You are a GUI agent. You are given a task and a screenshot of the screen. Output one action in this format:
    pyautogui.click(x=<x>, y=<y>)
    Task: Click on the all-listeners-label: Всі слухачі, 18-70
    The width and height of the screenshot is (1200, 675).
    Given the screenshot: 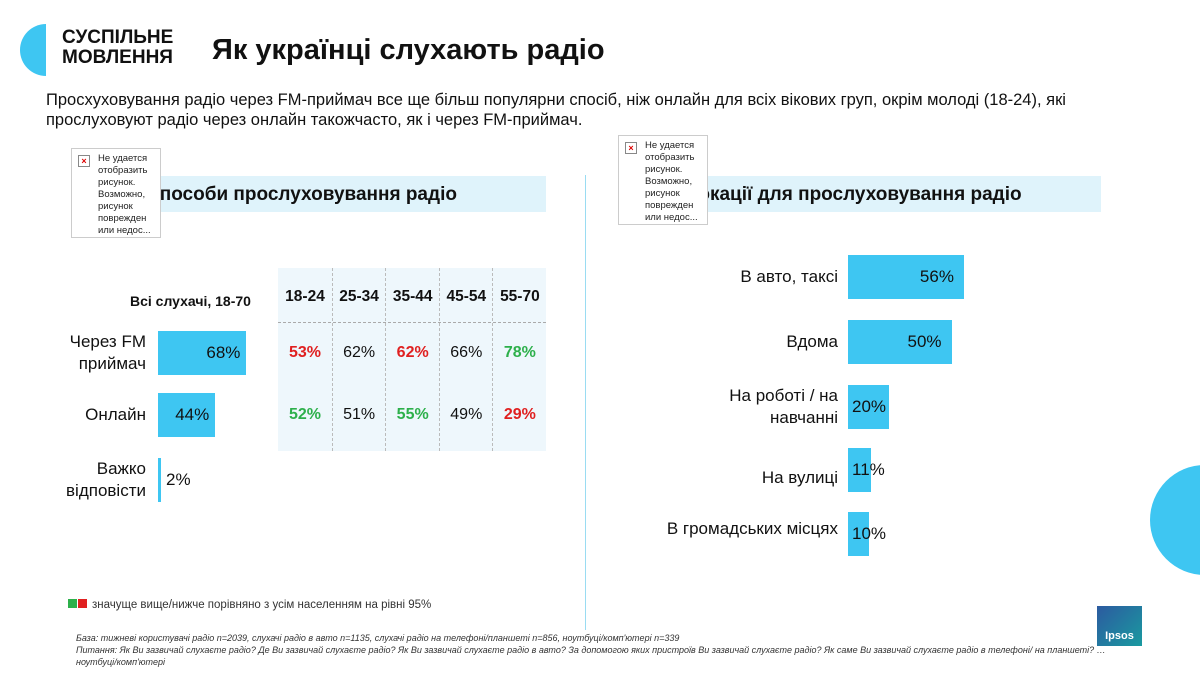 What is the action you would take?
    pyautogui.click(x=190, y=301)
    